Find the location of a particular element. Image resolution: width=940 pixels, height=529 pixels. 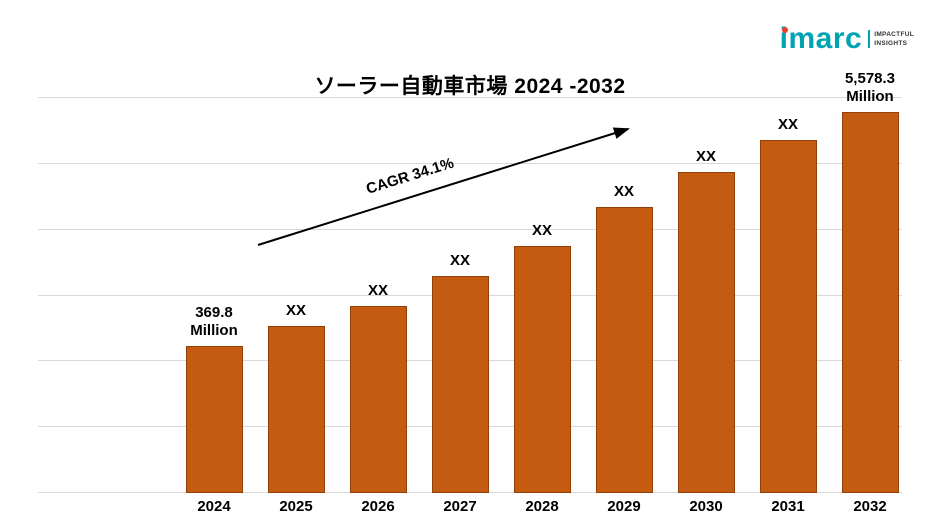

chart-title: ソーラー自動車市場 2024 -2032 is located at coordinates (470, 86).